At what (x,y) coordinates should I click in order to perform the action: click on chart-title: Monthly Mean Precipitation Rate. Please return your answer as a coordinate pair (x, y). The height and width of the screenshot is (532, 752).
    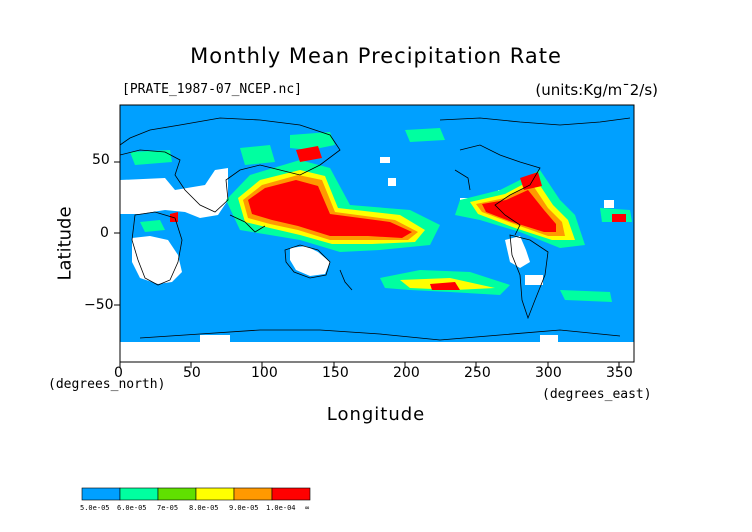
    Looking at the image, I should click on (376, 56).